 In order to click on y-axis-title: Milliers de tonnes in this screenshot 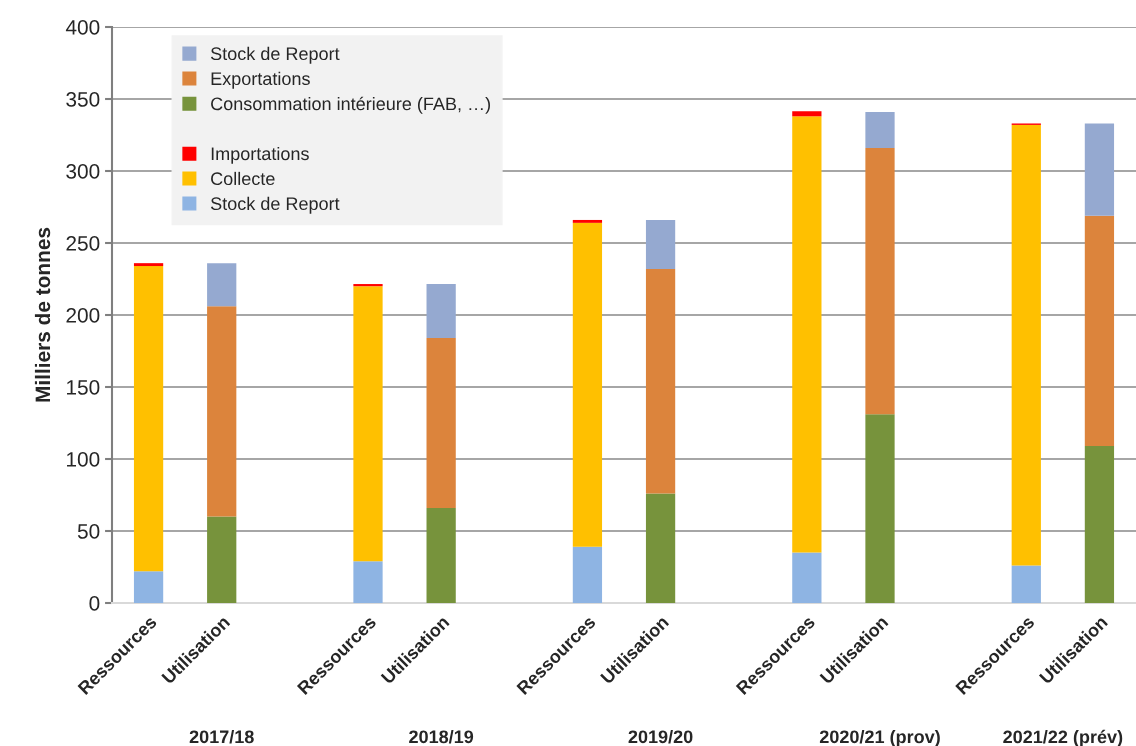, I will do `click(42, 314)`.